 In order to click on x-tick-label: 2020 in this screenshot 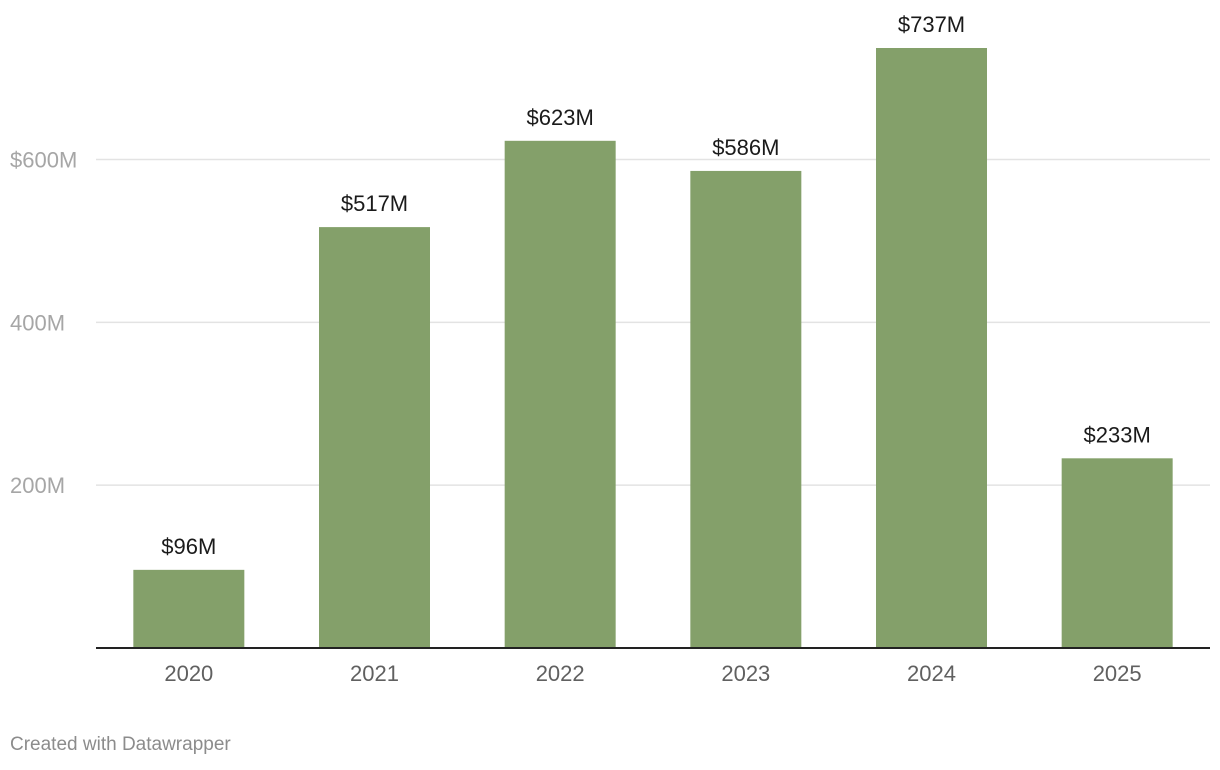, I will do `click(188, 673)`.